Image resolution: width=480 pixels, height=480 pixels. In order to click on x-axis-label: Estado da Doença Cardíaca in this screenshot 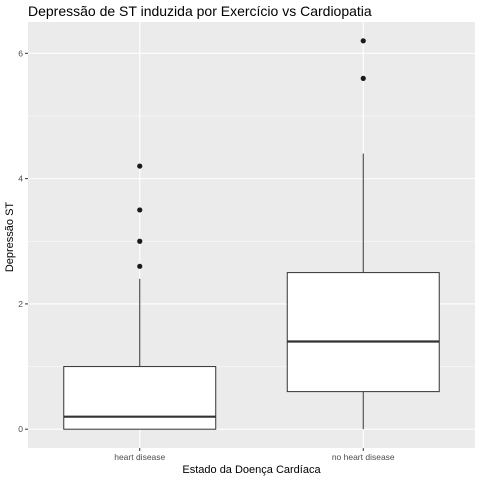, I will do `click(251, 470)`.